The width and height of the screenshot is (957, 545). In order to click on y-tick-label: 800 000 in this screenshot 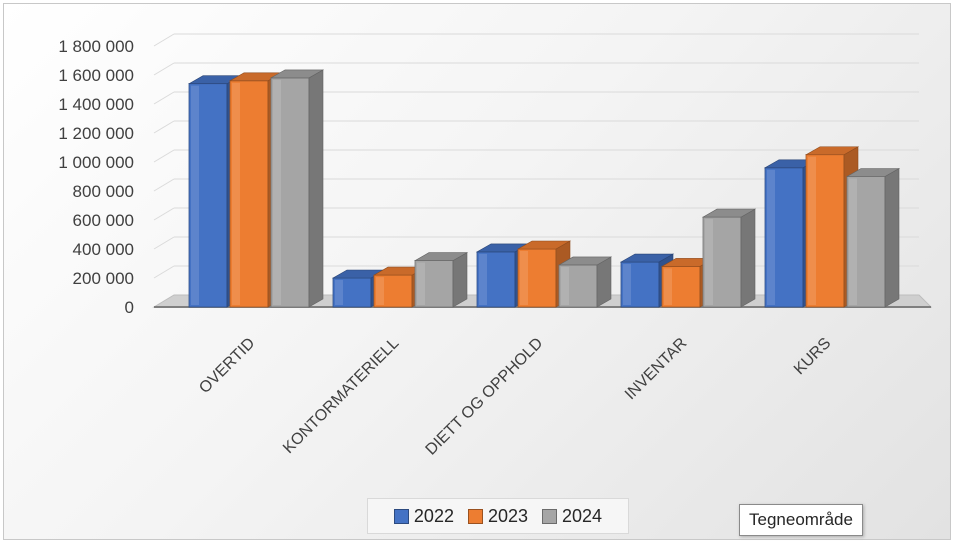, I will do `click(103, 191)`.